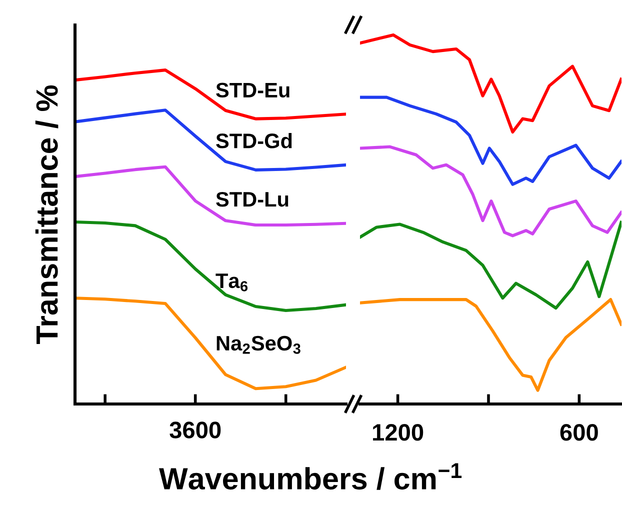  What do you see at coordinates (398, 432) in the screenshot?
I see `x-tick-label: 1200` at bounding box center [398, 432].